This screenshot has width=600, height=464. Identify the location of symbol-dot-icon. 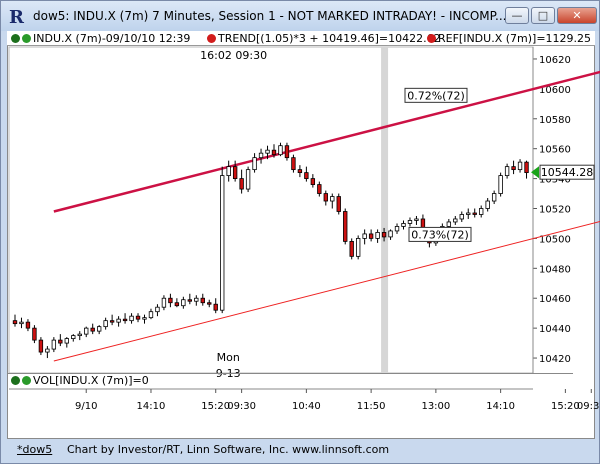
(15, 38).